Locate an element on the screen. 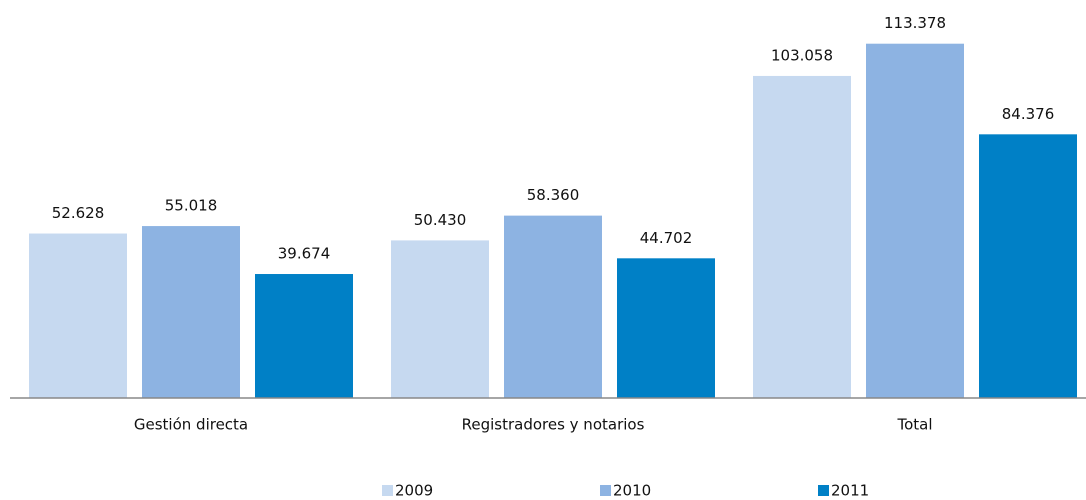 The width and height of the screenshot is (1086, 500). value-label: 50.430 is located at coordinates (440, 220).